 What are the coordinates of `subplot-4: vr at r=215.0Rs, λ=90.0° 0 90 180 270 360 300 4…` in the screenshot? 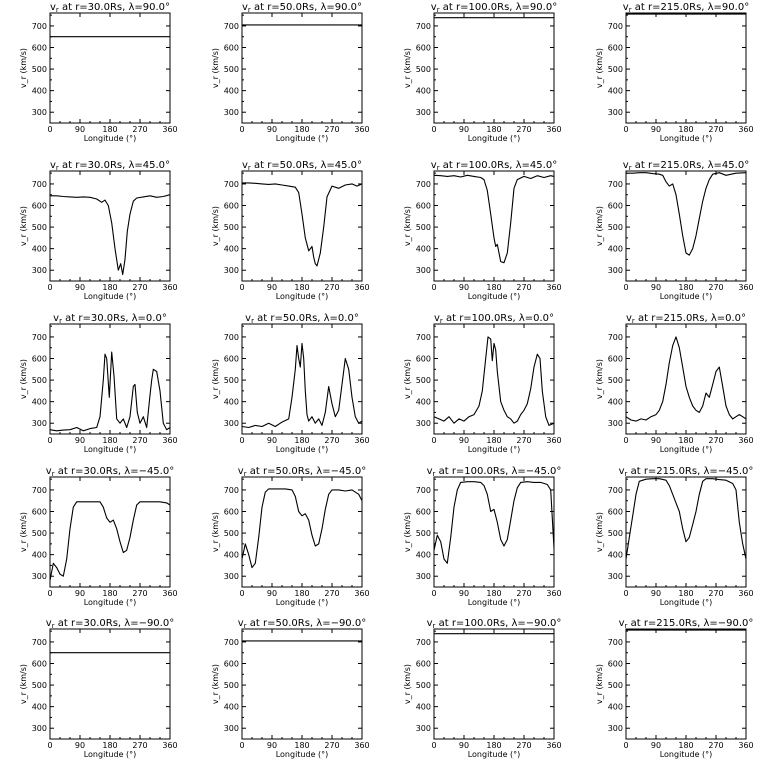 It's located at (674, 72).